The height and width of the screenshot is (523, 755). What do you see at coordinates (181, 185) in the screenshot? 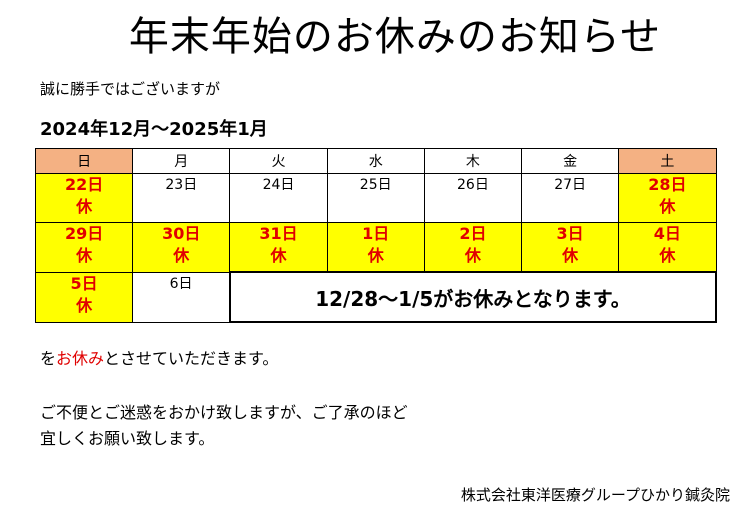
I see `date: 23日` at bounding box center [181, 185].